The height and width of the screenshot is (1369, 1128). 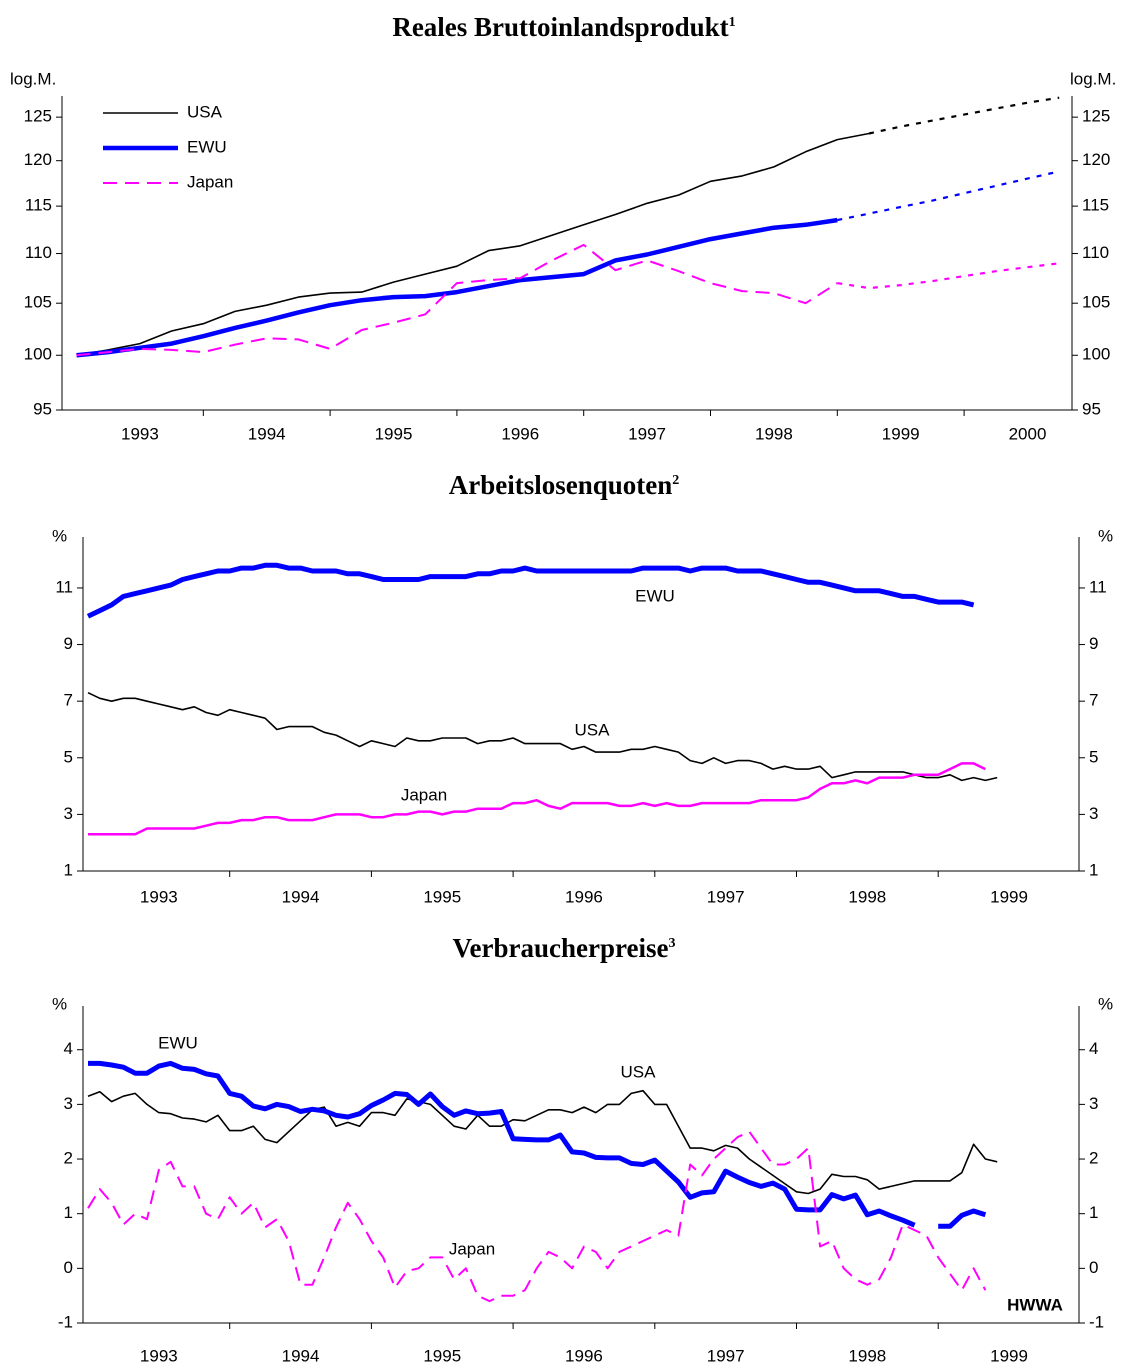 I want to click on y-tick-label: 120, so click(x=38, y=159).